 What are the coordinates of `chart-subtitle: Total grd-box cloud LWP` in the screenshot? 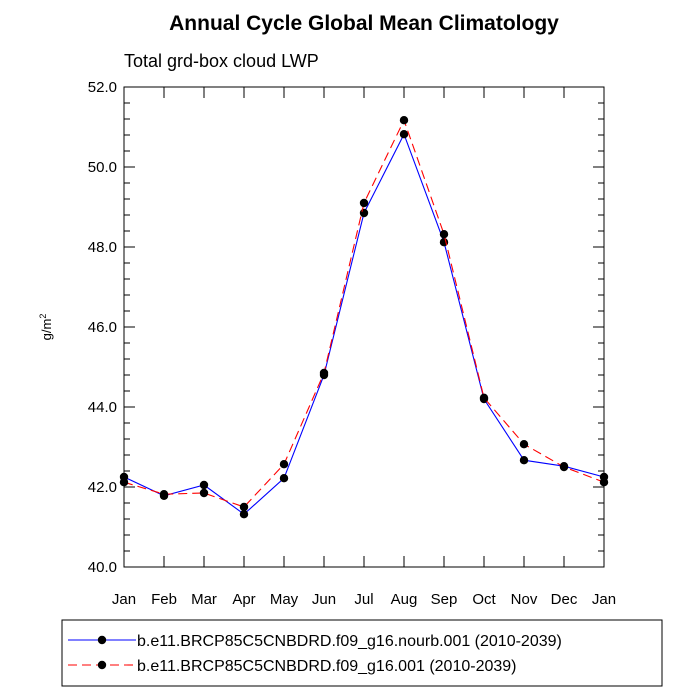 It's located at (221, 61).